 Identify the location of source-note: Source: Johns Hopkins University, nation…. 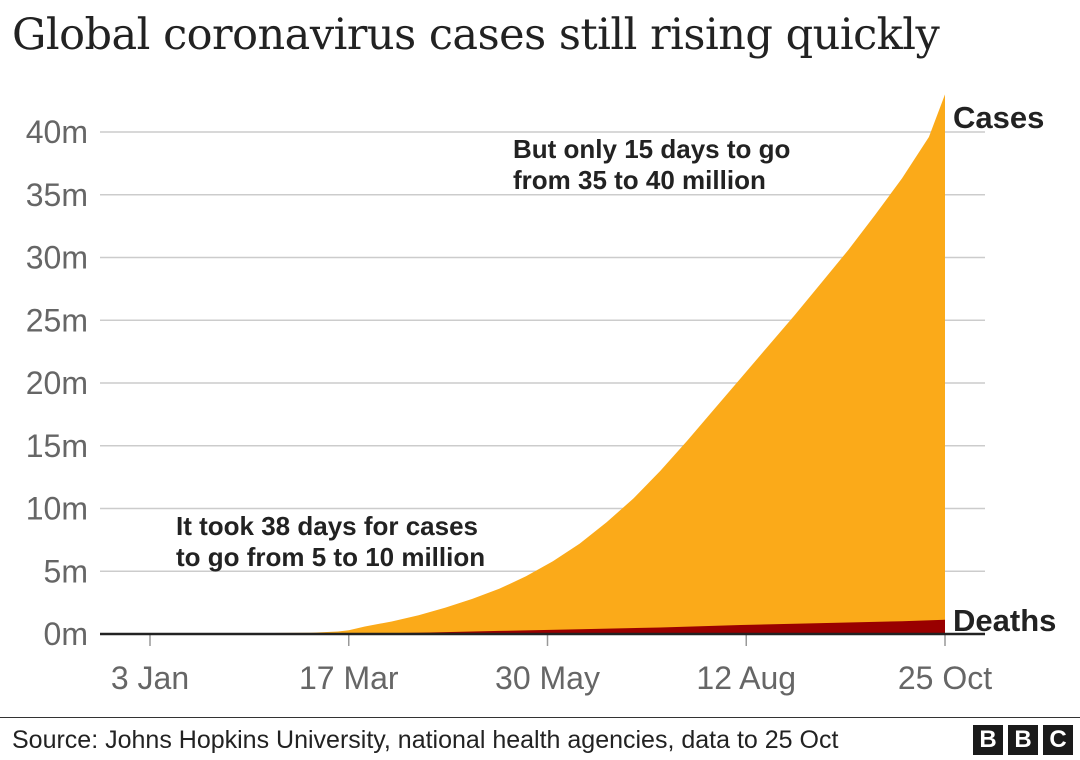
(425, 740).